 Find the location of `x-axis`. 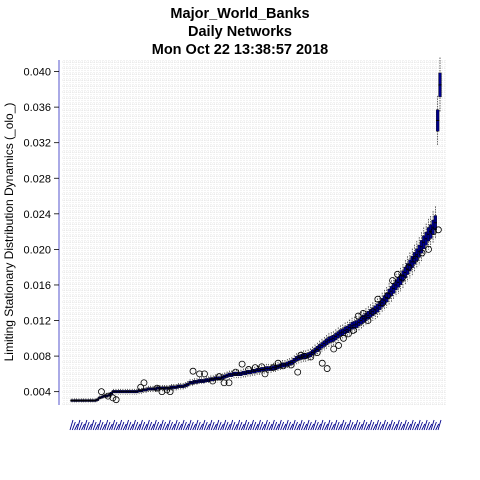

x-axis is located at coordinates (255, 425).